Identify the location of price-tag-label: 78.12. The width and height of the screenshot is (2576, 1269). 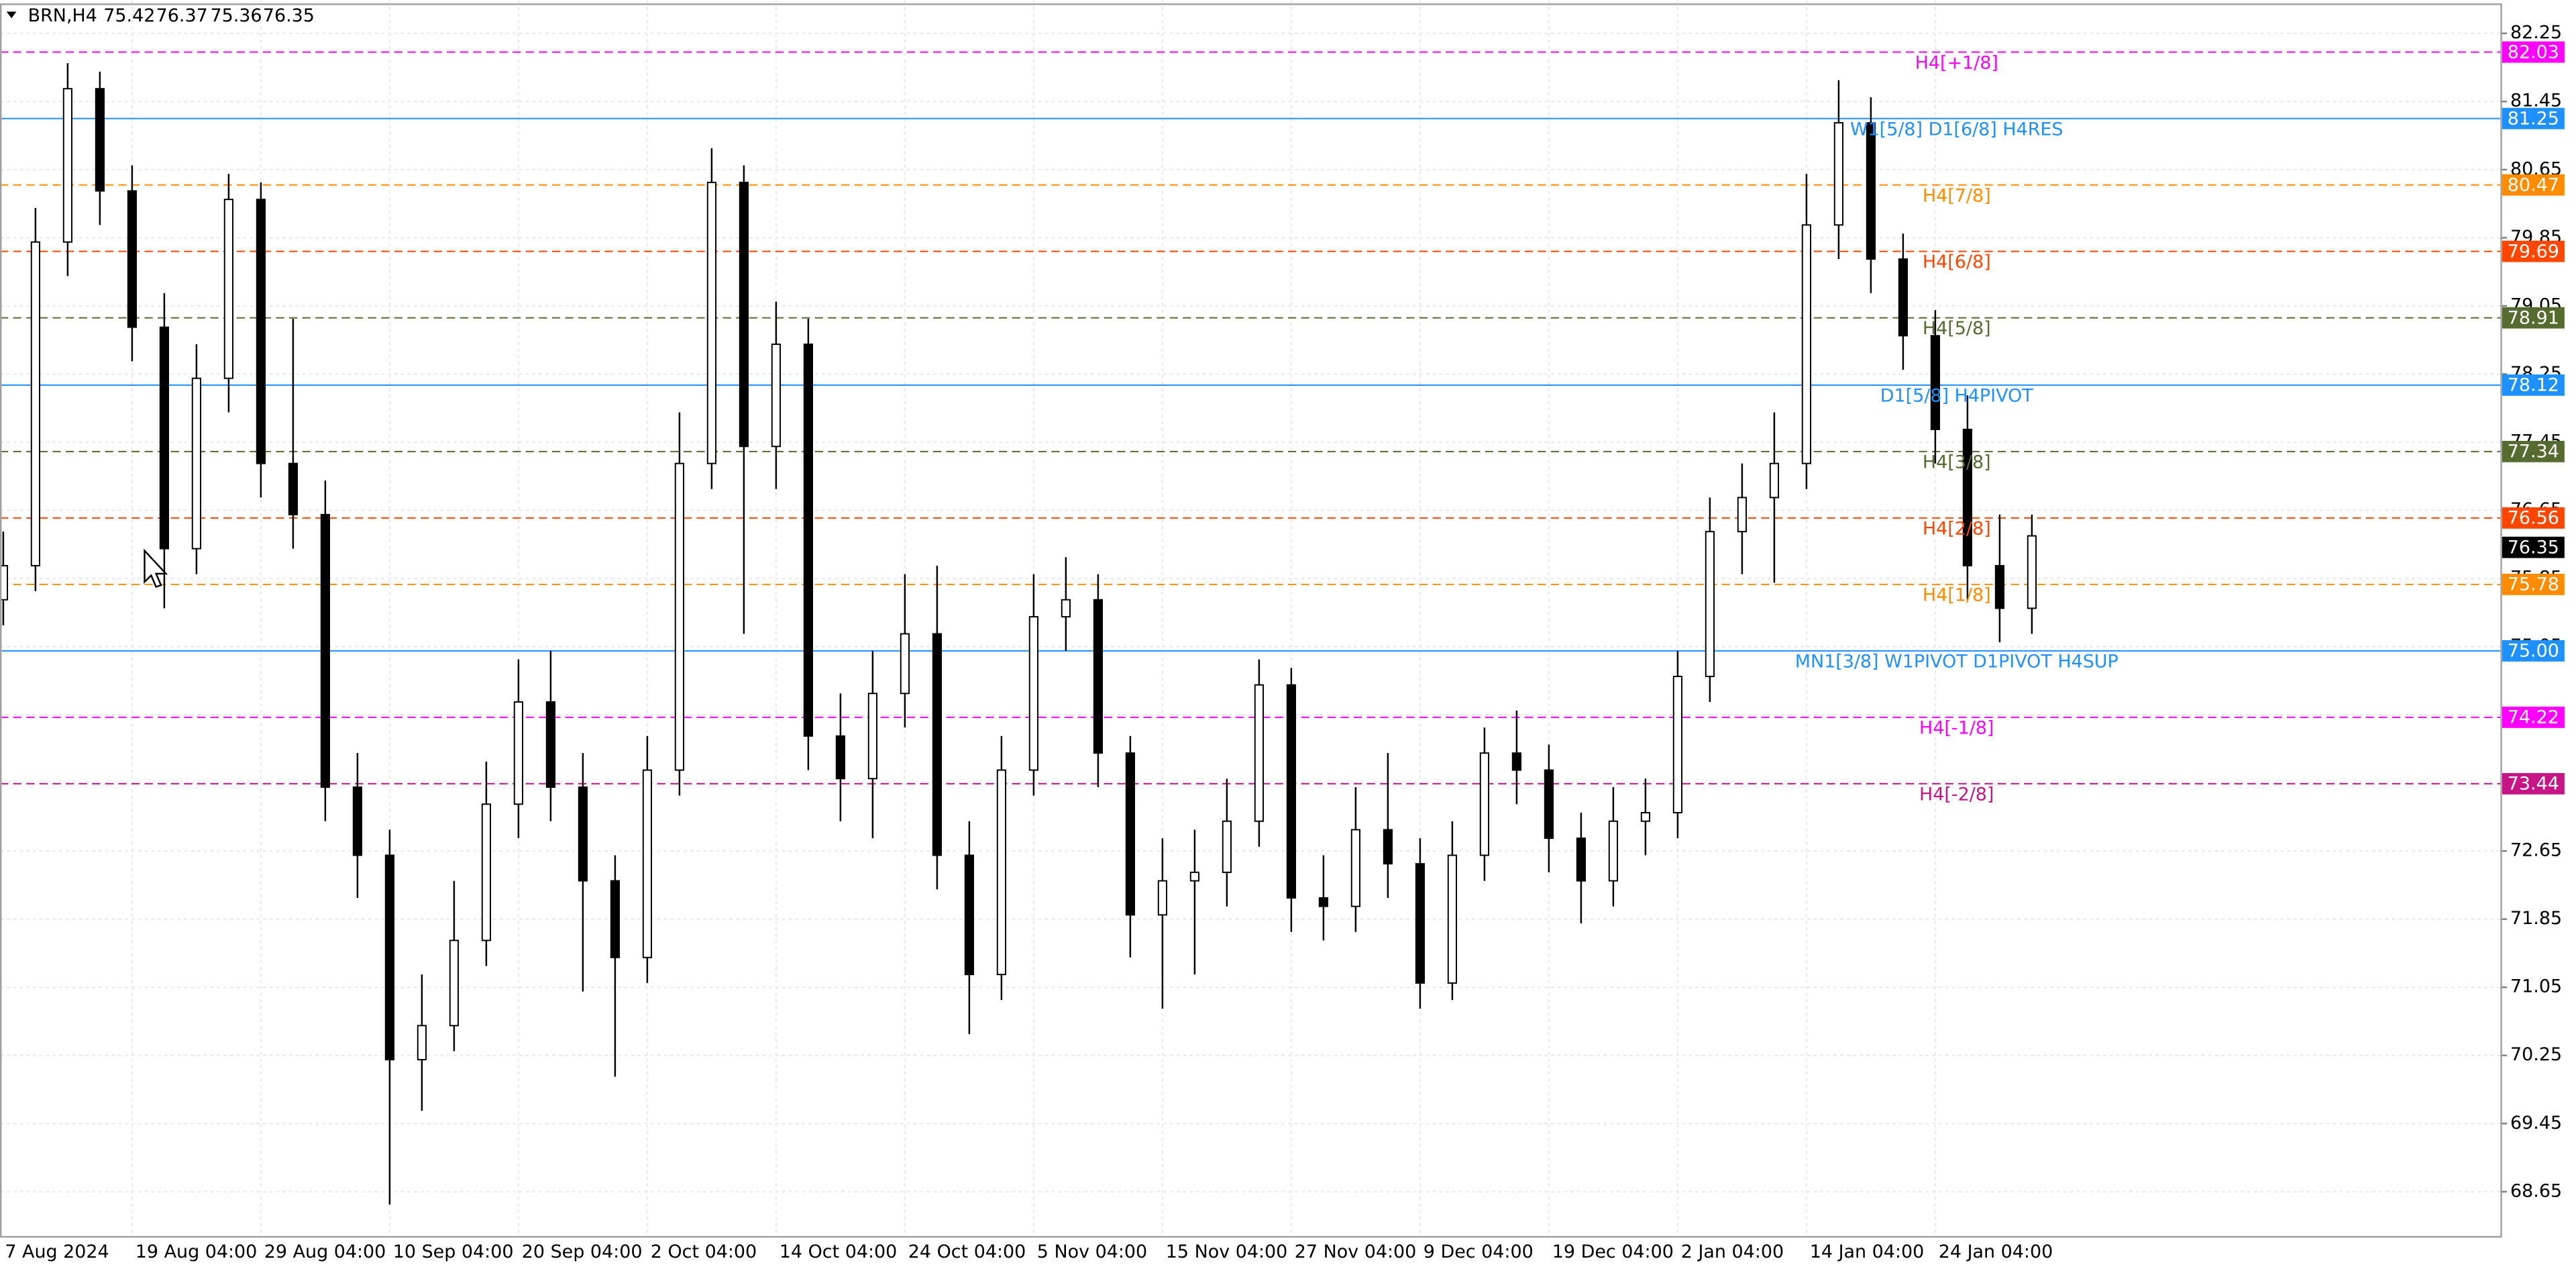
(2533, 385).